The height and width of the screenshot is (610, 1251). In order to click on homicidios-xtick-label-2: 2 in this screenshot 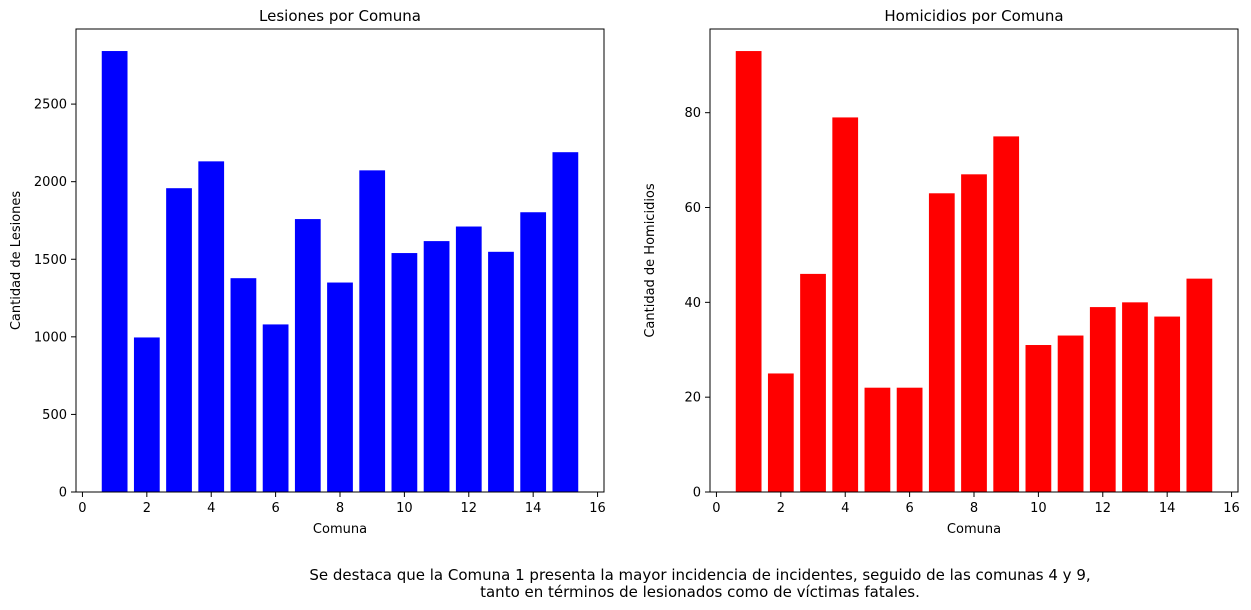, I will do `click(781, 508)`.